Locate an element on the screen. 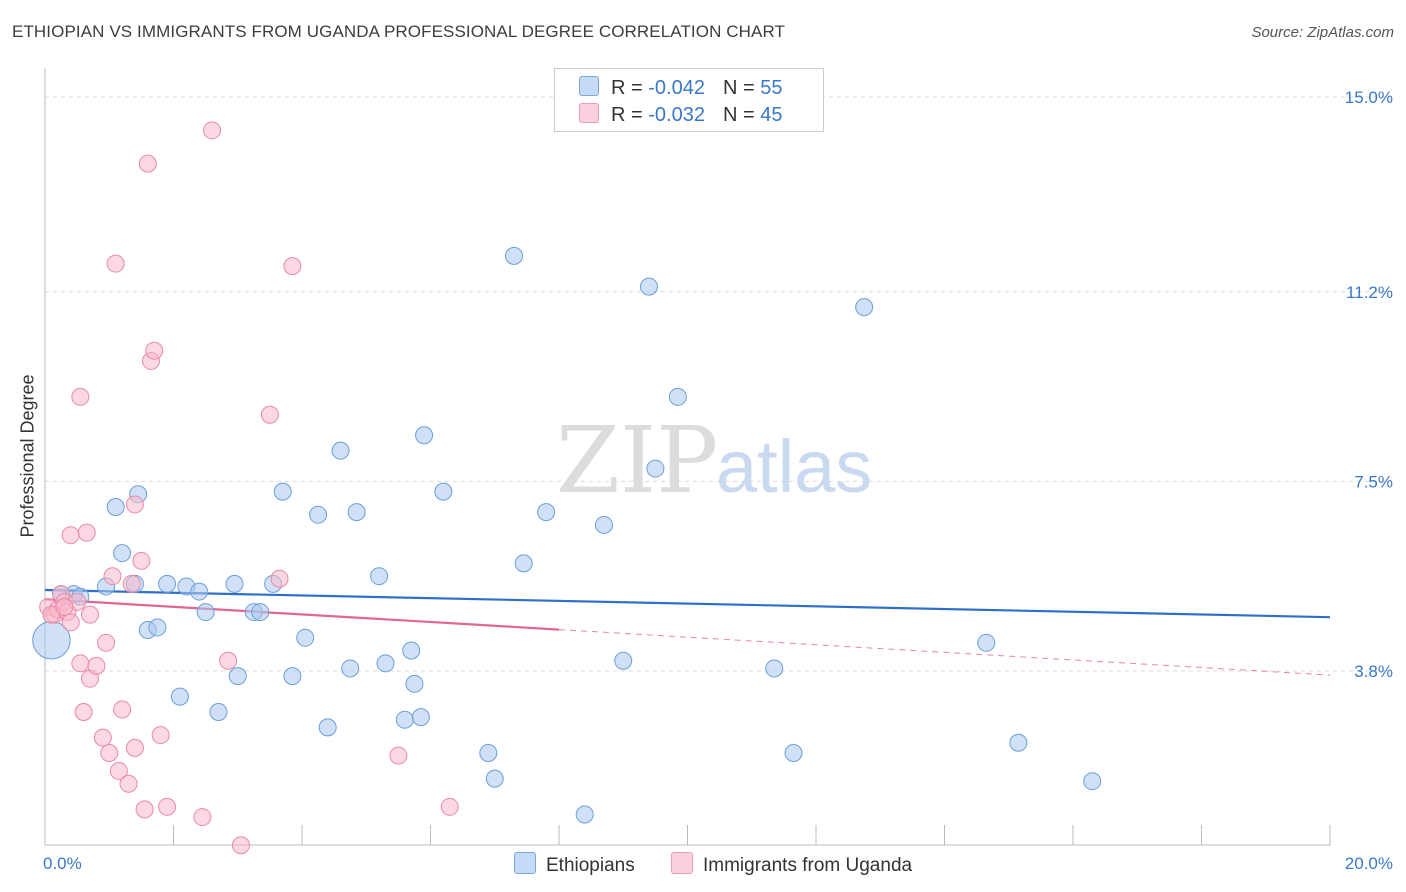 This screenshot has width=1406, height=892. correlation-legend: R = -0.042 N = 55 R = -0.032 N = 45 is located at coordinates (689, 100).